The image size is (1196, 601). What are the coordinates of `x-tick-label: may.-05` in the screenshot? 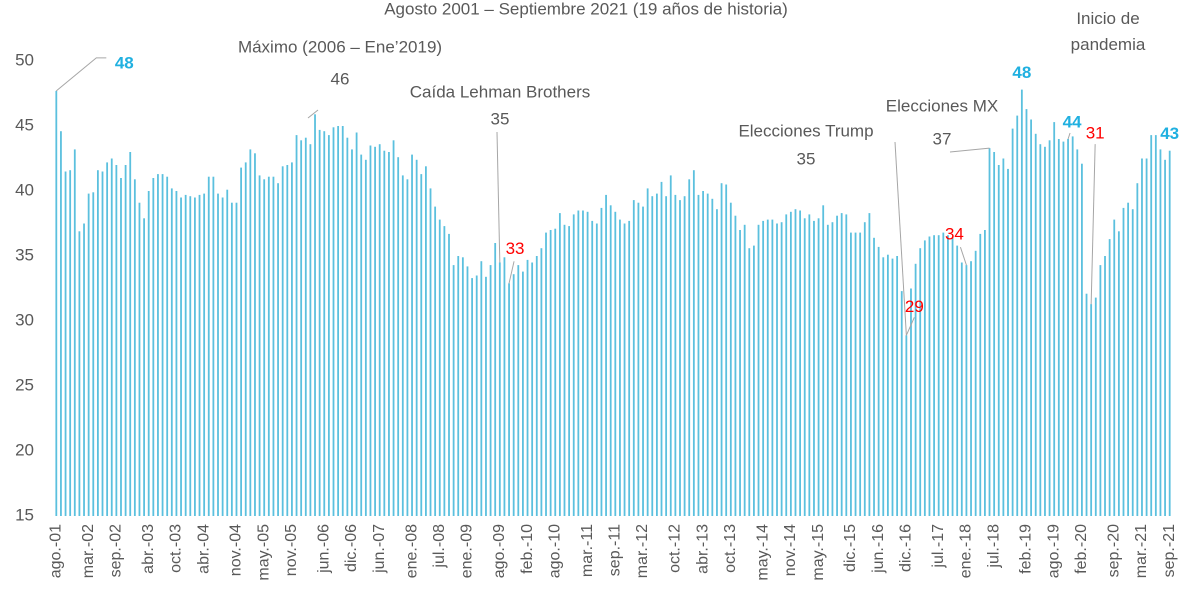 It's located at (263, 552).